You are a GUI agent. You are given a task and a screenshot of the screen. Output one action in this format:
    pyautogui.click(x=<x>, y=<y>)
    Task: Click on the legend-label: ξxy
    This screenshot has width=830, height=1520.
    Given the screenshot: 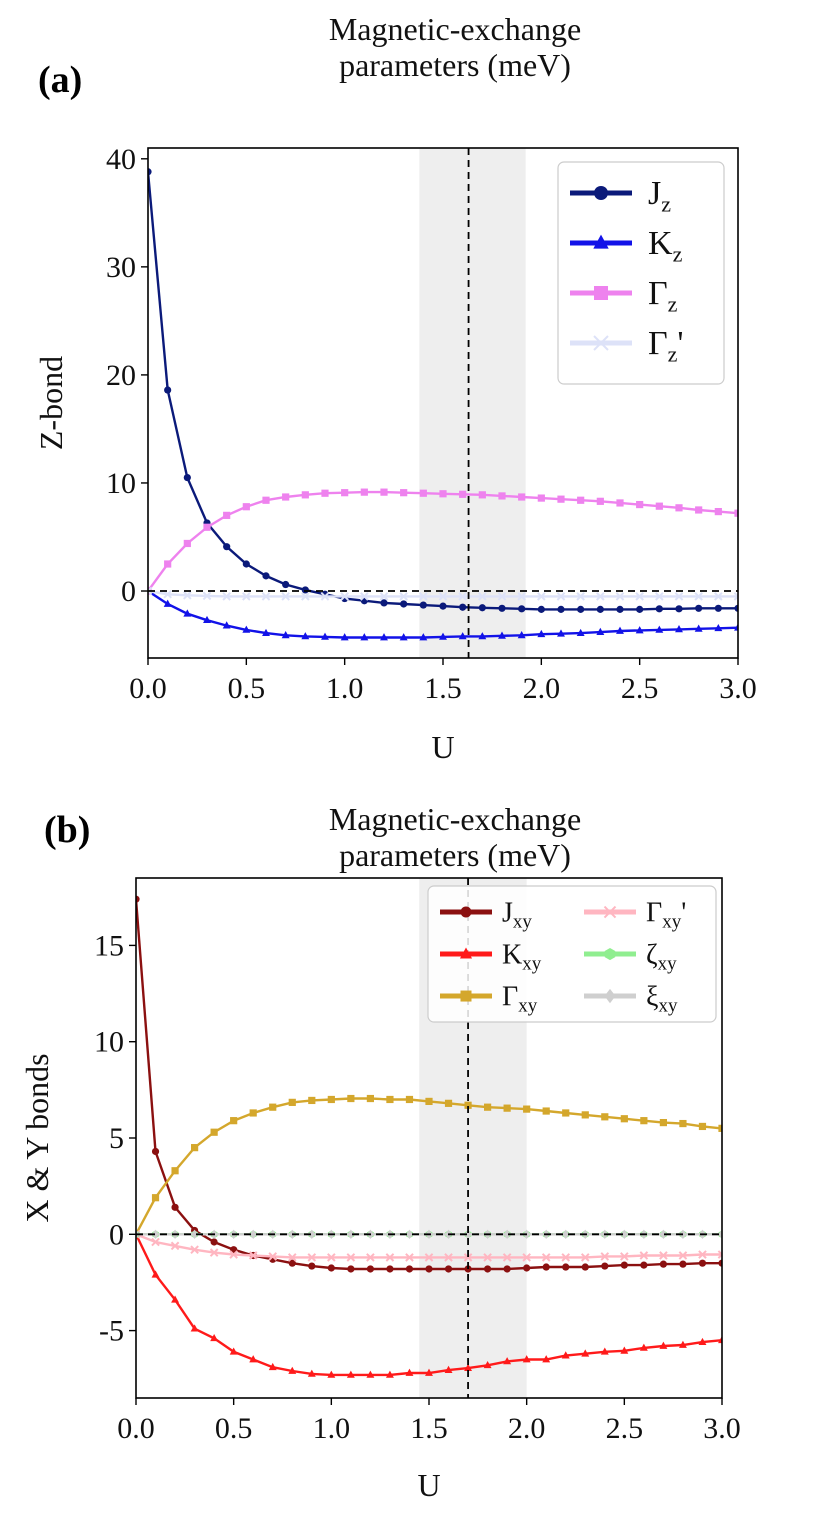 What is the action you would take?
    pyautogui.click(x=662, y=998)
    